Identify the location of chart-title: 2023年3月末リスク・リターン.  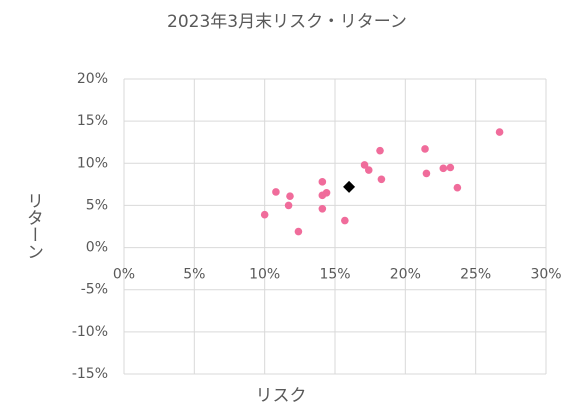
(287, 22).